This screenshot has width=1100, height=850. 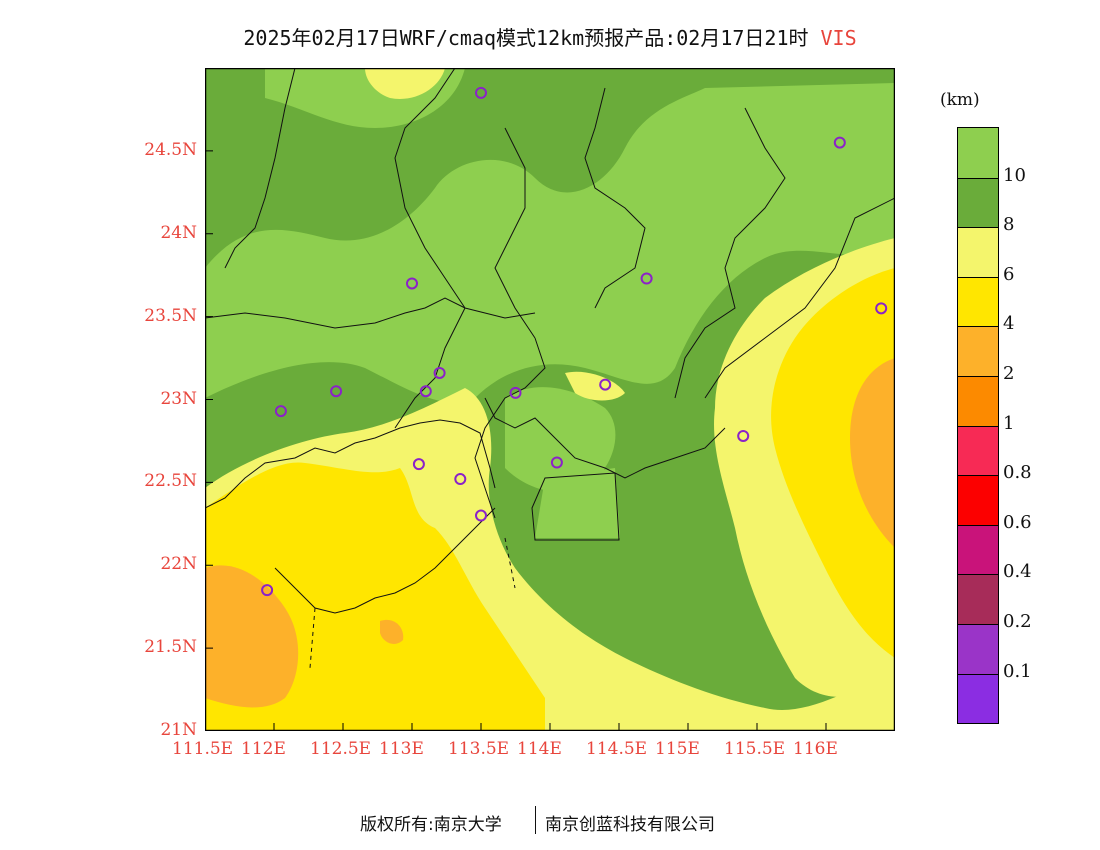 I want to click on vis-4-6-east, so click(x=833, y=463).